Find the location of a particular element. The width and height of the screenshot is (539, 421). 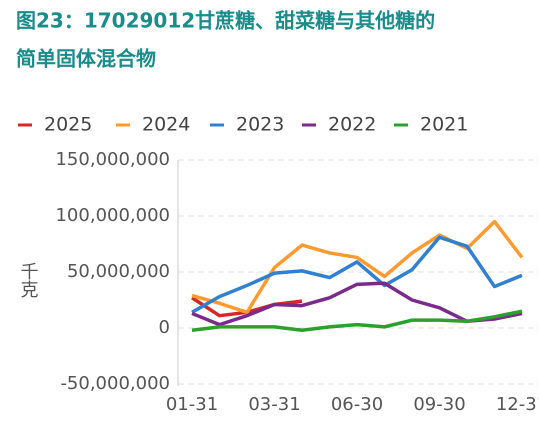

legend-label: 2025 is located at coordinates (68, 125).